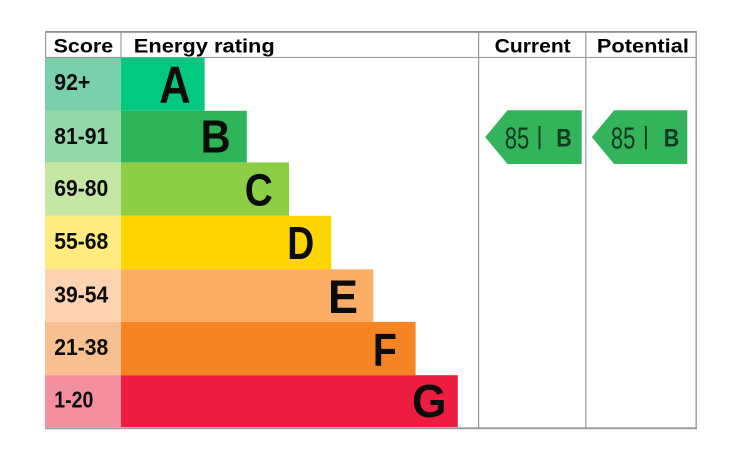 Image resolution: width=748 pixels, height=464 pixels. I want to click on svg-text: C, so click(259, 190).